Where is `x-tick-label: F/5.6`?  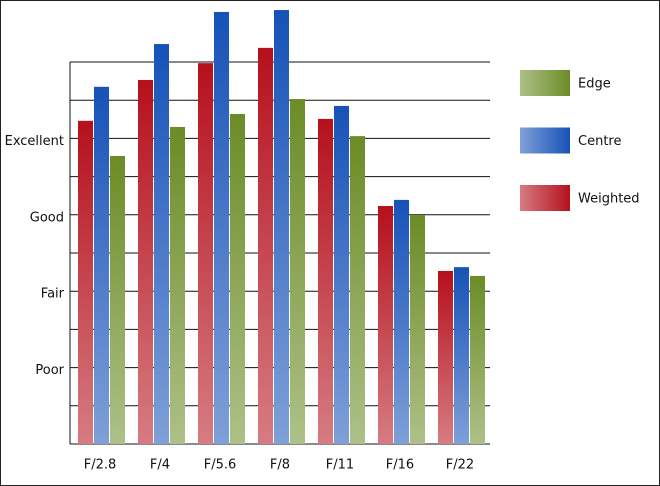
x-tick-label: F/5.6 is located at coordinates (220, 465).